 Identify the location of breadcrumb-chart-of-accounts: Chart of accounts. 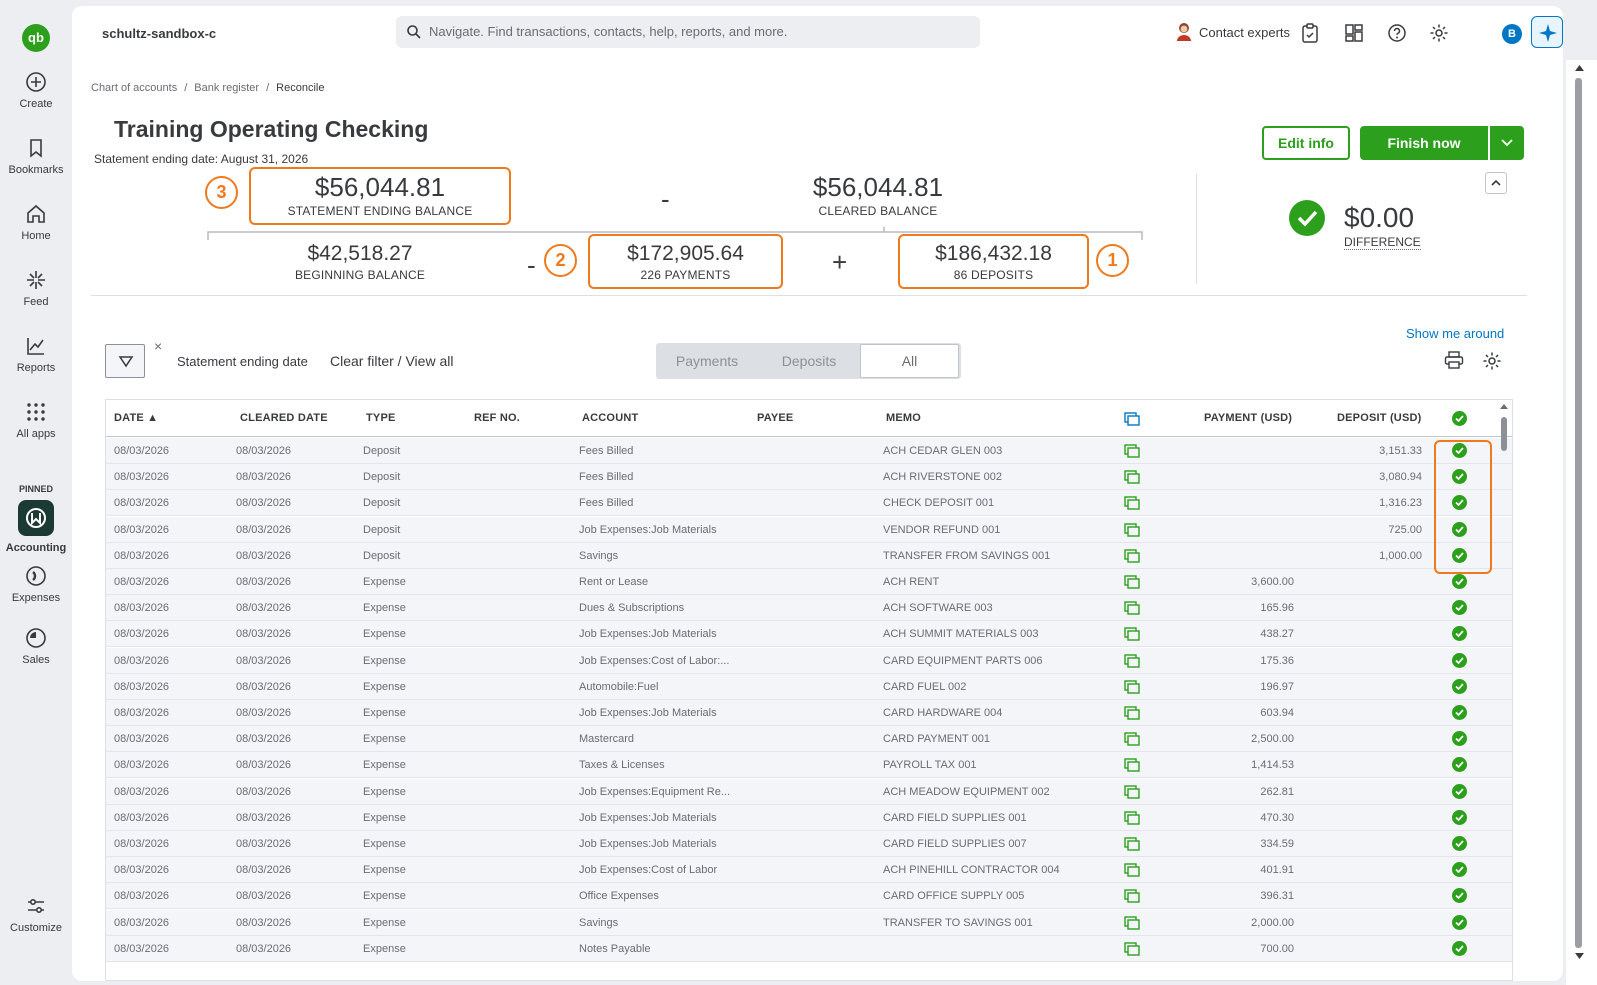
(134, 88).